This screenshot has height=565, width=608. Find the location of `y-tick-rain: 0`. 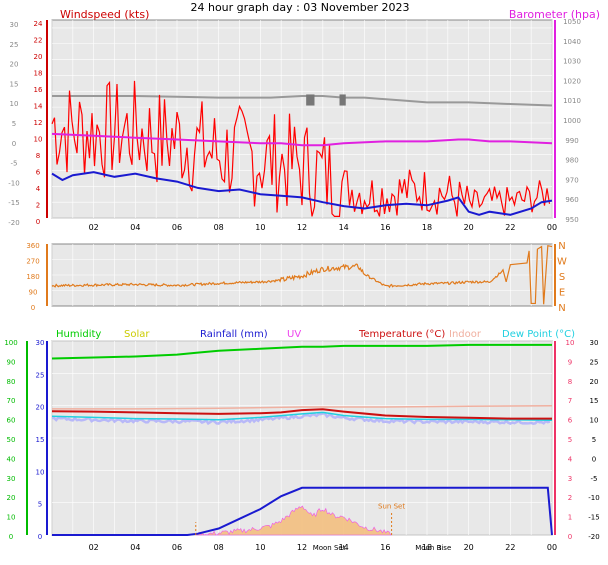

y-tick-rain: 0 is located at coordinates (40, 537).